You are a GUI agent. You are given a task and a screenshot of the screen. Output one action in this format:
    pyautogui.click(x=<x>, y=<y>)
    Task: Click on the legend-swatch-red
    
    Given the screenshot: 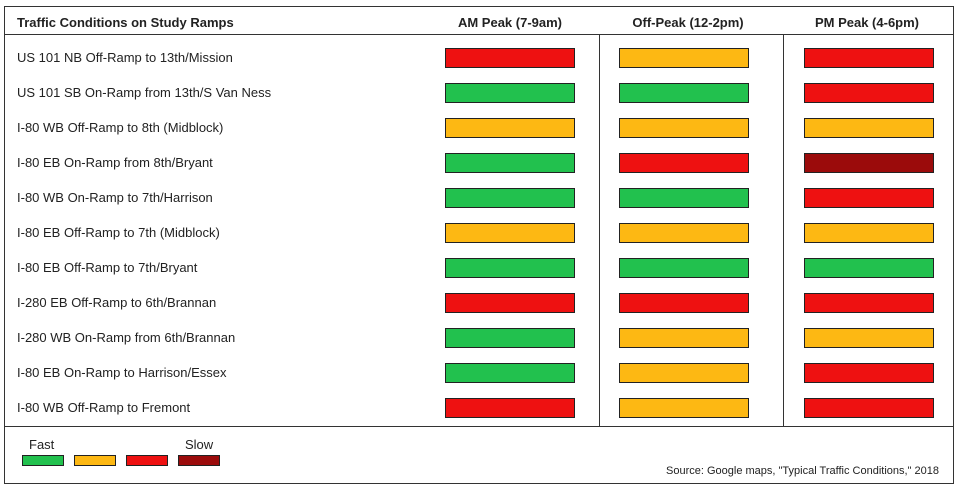 What is the action you would take?
    pyautogui.click(x=147, y=460)
    